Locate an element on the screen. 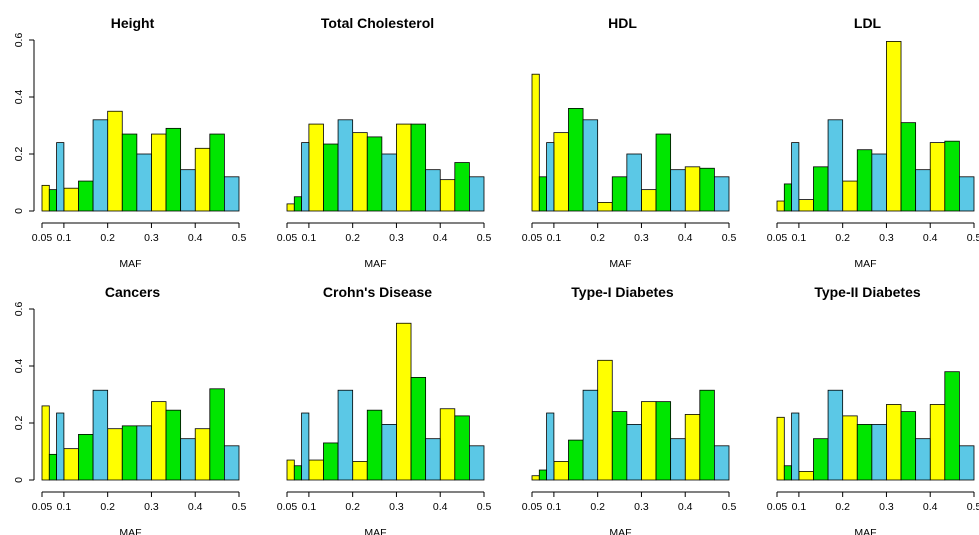  y-tick-label: 0.4 is located at coordinates (19, 97).